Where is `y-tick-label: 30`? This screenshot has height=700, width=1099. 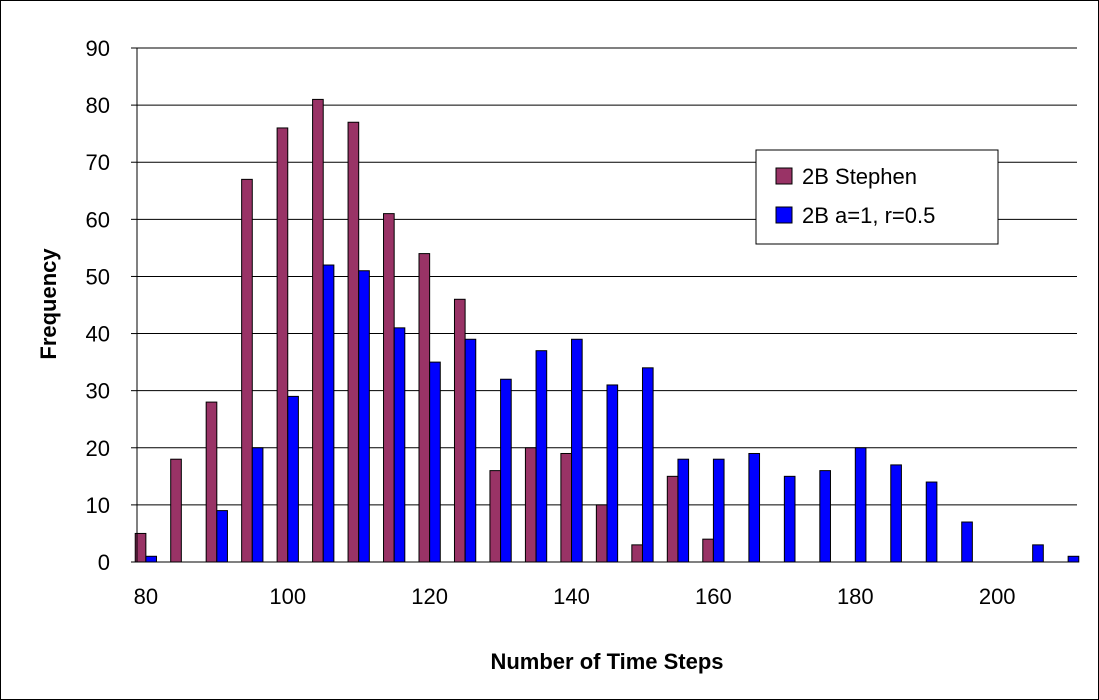 y-tick-label: 30 is located at coordinates (98, 391).